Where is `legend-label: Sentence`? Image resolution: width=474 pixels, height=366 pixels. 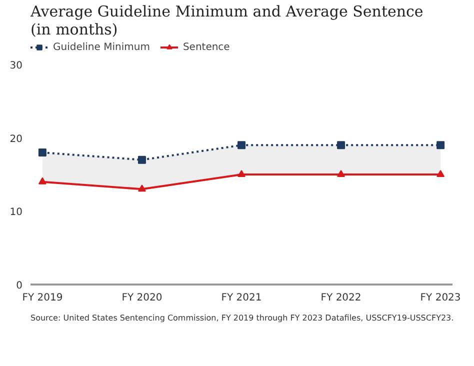 legend-label: Sentence is located at coordinates (206, 47).